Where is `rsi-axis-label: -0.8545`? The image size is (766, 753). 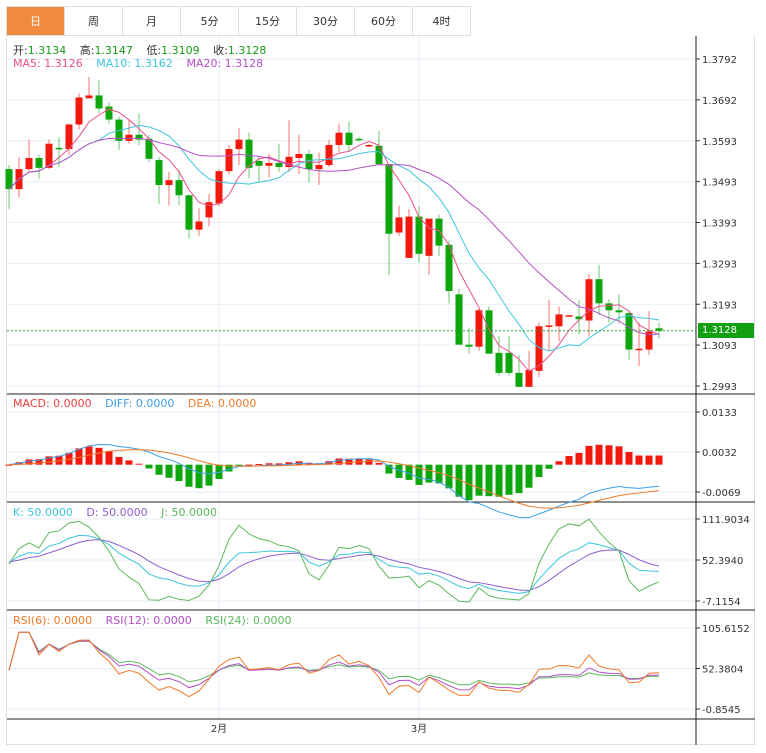
rsi-axis-label: -0.8545 is located at coordinates (721, 710).